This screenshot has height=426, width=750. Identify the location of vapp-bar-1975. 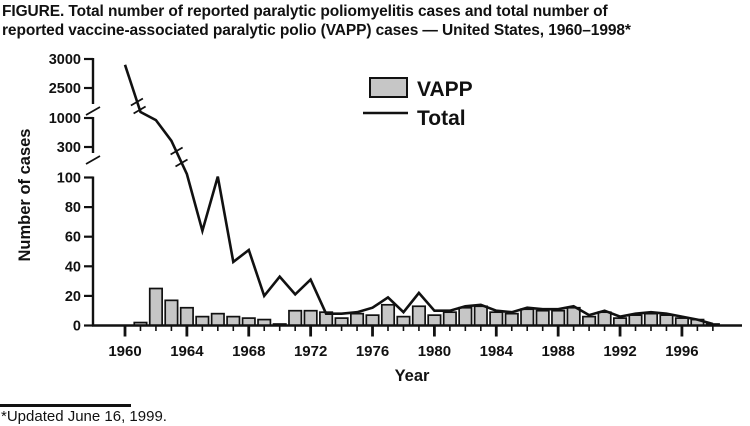
(357, 319).